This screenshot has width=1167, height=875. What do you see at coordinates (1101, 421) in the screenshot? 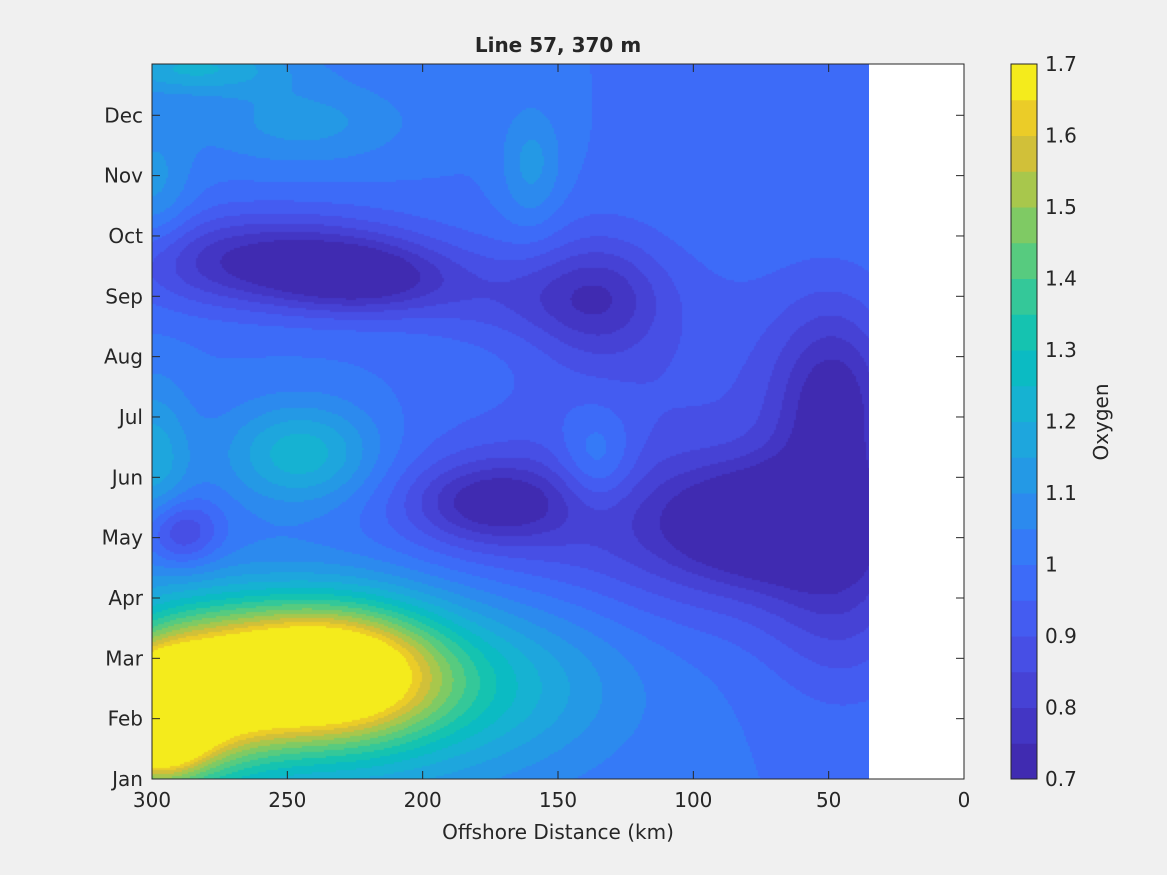
I see `colorbar-label: Oxygen` at bounding box center [1101, 421].